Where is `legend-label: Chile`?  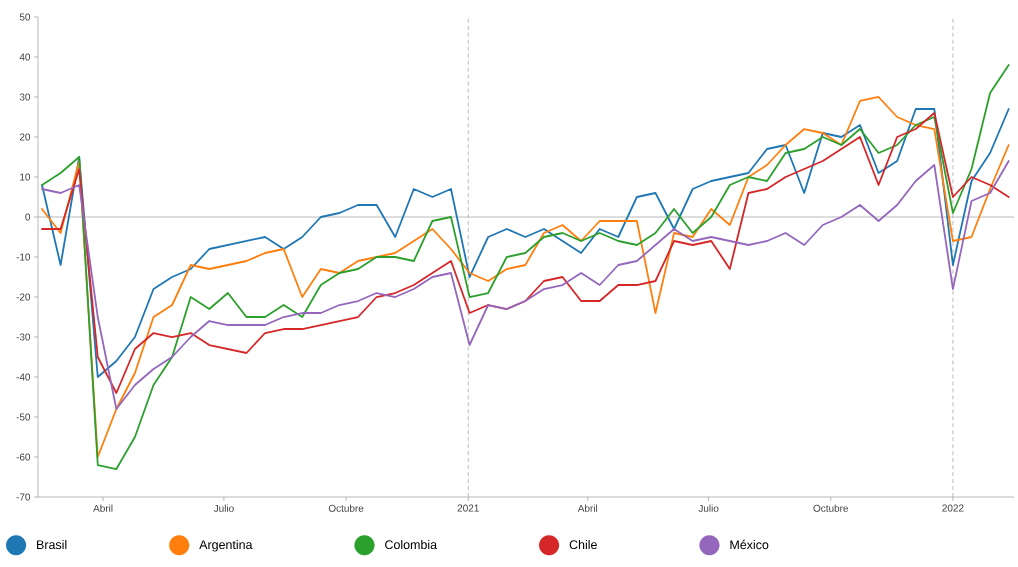 legend-label: Chile is located at coordinates (583, 544).